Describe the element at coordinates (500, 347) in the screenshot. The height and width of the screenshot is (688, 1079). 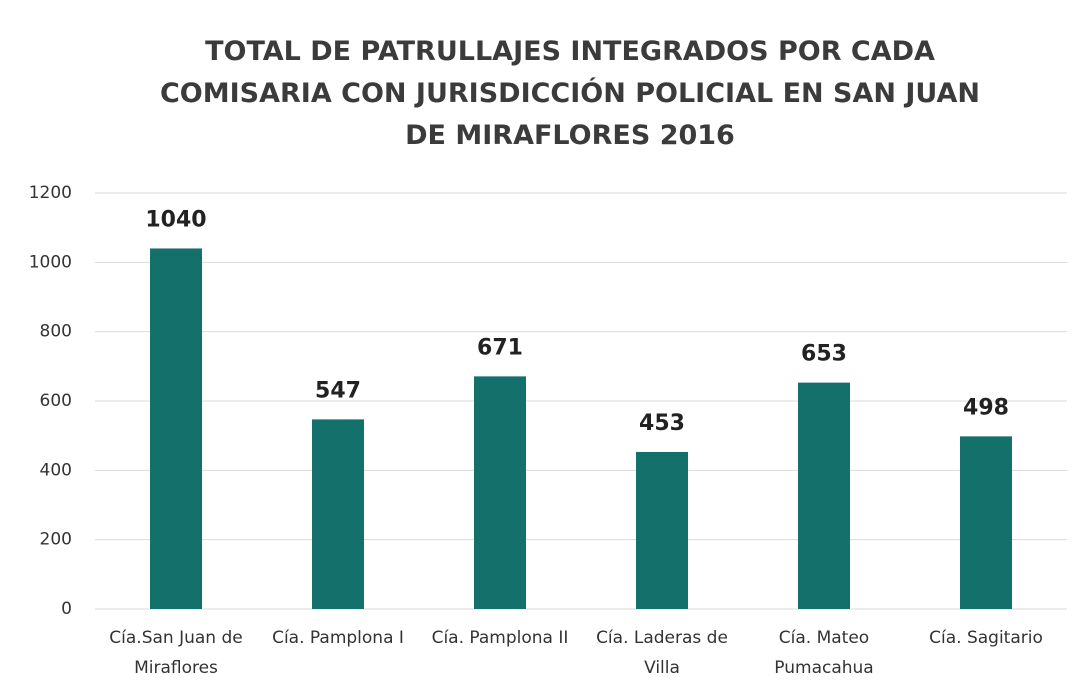
I see `data-label: 671` at that location.